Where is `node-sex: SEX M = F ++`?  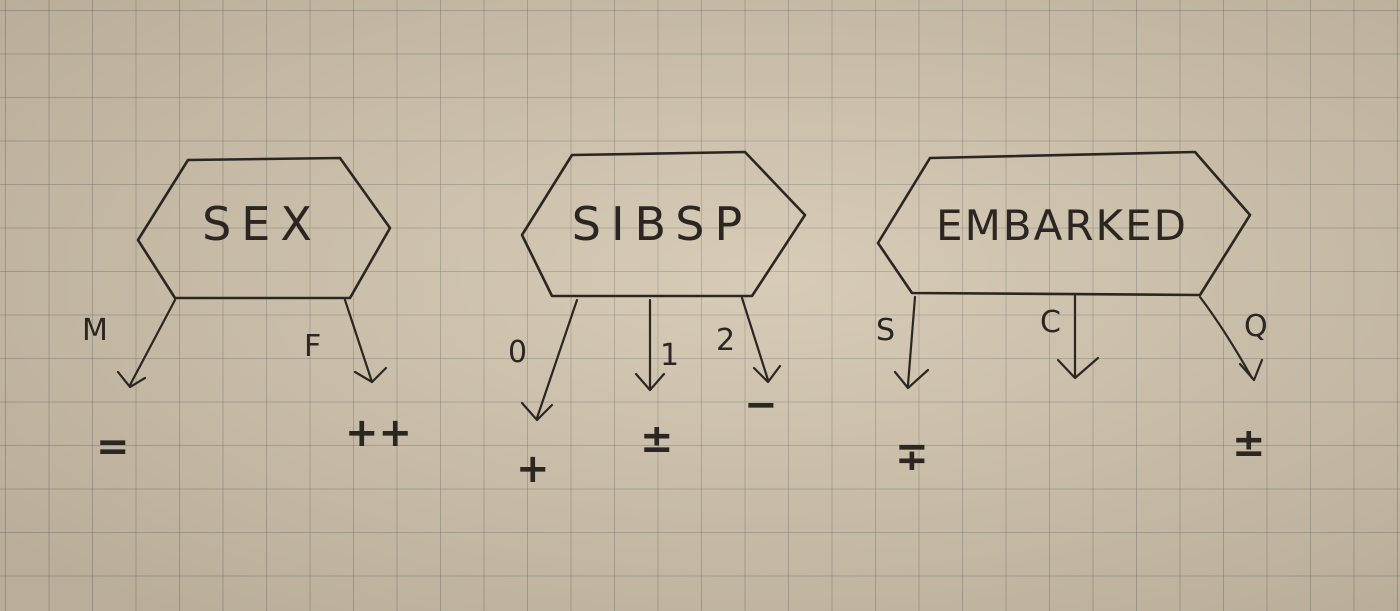
node-sex: SEX M = F ++ is located at coordinates (247, 313).